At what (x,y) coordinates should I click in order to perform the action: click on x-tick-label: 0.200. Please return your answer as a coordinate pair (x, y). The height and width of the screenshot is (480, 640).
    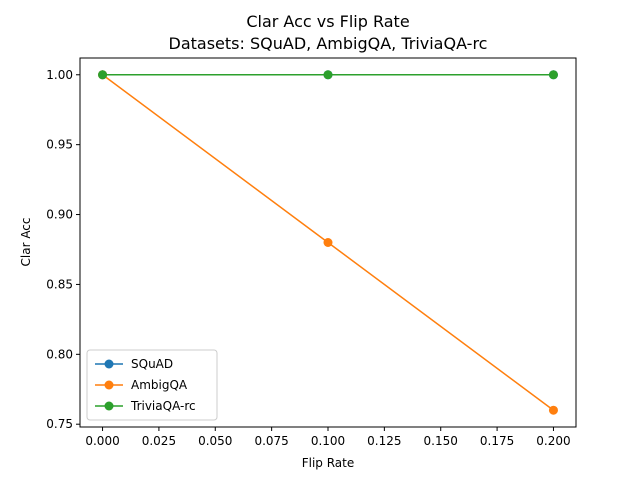
    Looking at the image, I should click on (553, 441).